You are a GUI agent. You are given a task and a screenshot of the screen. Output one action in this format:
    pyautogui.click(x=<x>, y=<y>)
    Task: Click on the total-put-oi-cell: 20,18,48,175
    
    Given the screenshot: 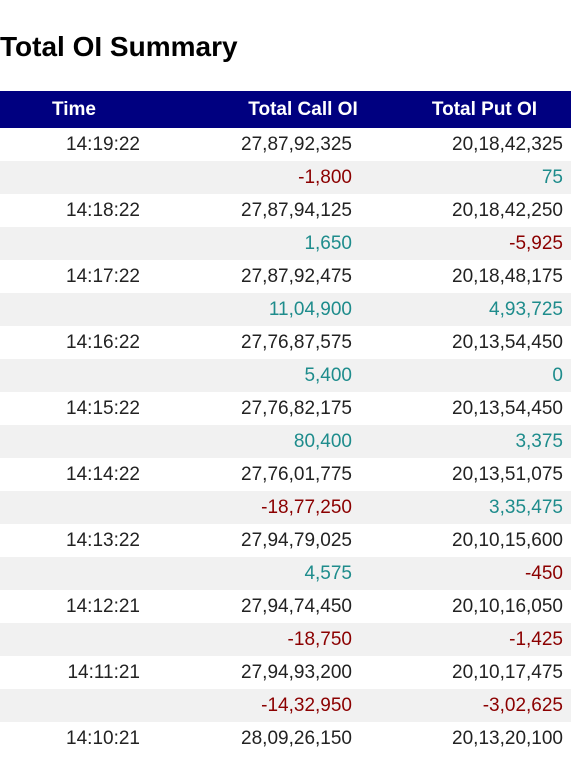 What is the action you would take?
    pyautogui.click(x=507, y=276)
    